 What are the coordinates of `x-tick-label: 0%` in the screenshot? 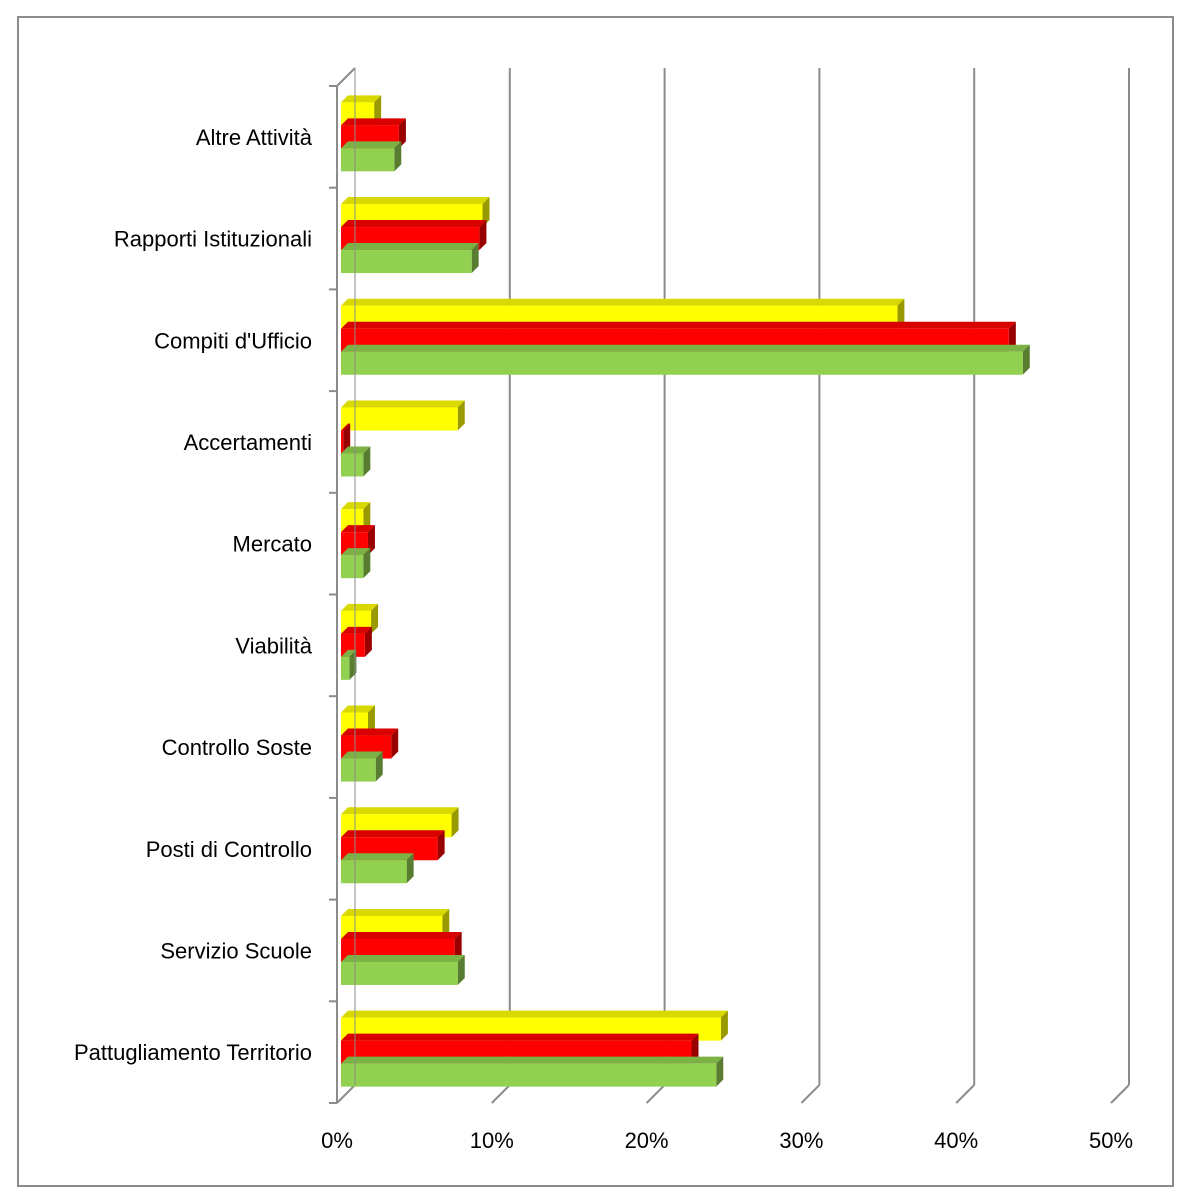 It's located at (337, 1140).